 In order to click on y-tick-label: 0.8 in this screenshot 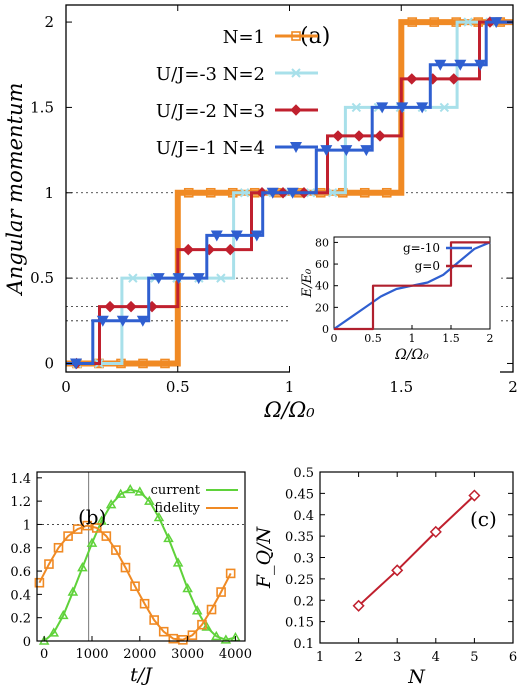, I will do `click(20, 549)`.